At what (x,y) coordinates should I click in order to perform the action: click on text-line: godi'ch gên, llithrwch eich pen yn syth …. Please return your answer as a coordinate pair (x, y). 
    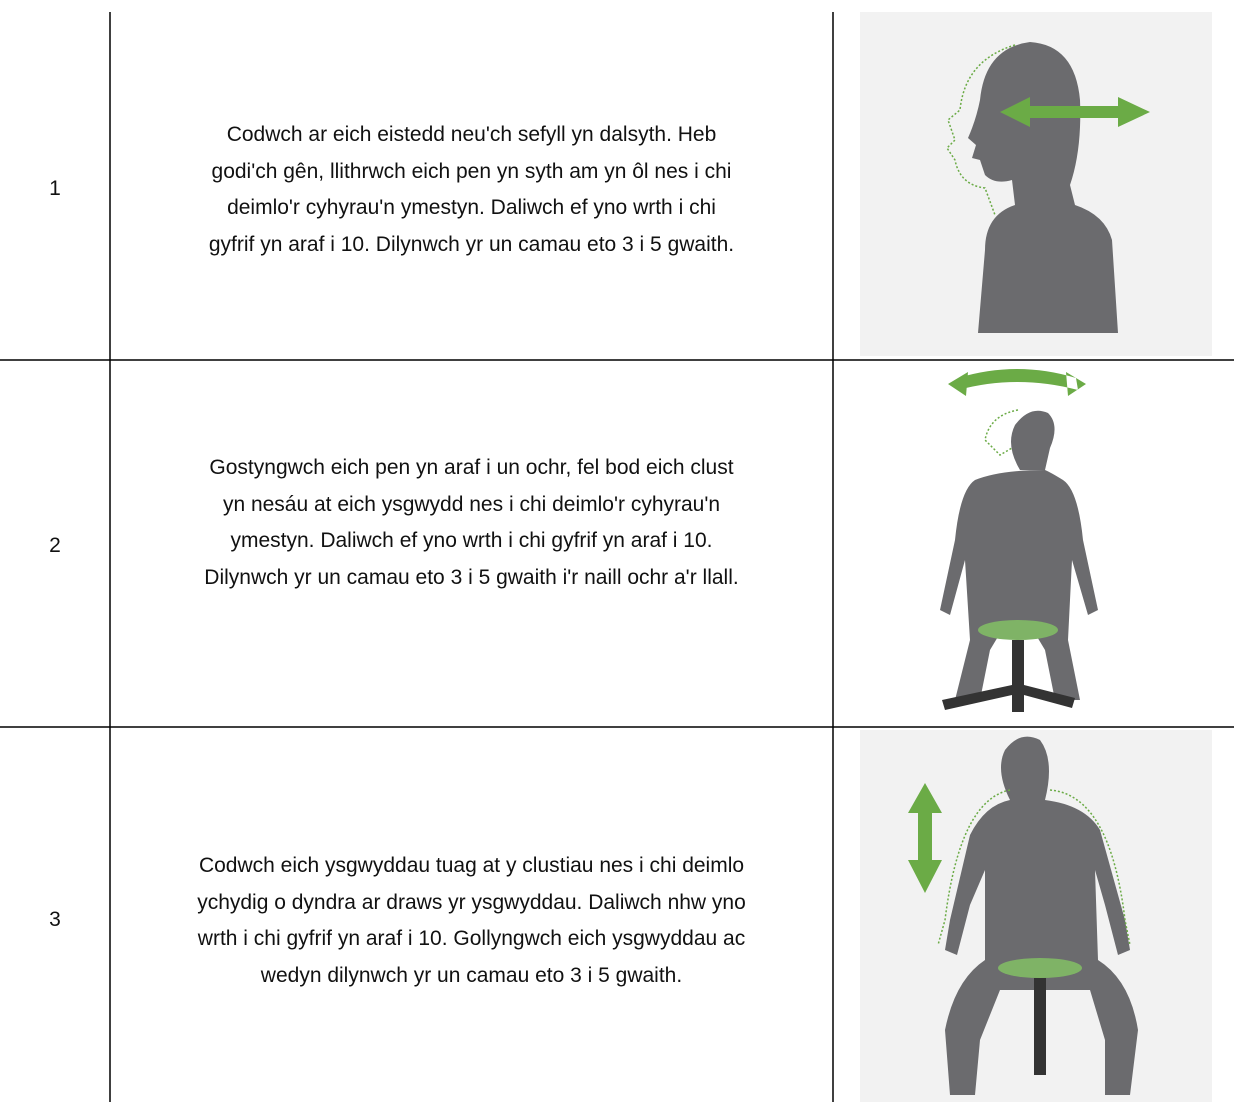
    Looking at the image, I should click on (471, 171).